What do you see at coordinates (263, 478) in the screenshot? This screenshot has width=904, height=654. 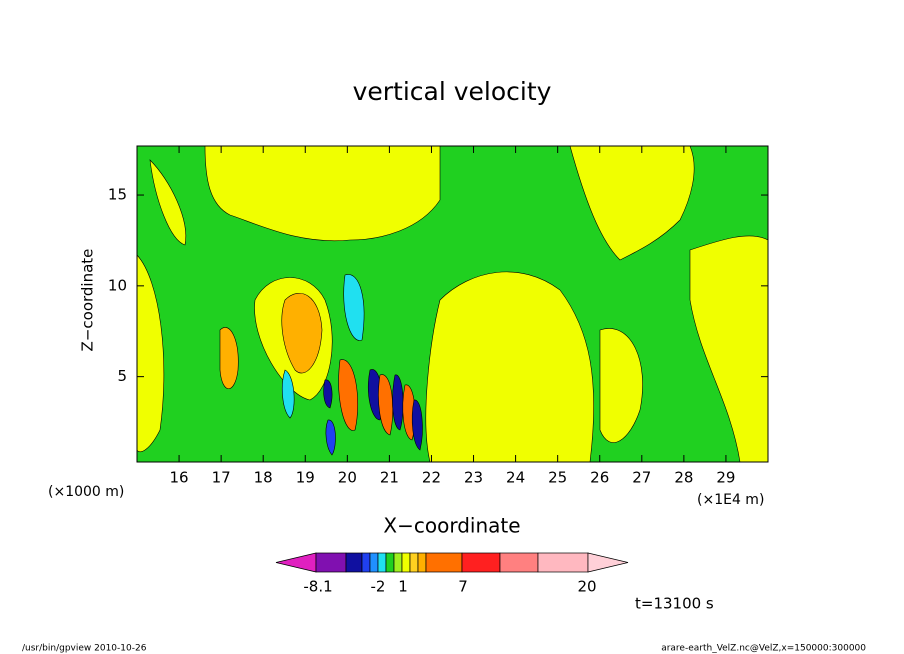 I see `x-tick-label: 18` at bounding box center [263, 478].